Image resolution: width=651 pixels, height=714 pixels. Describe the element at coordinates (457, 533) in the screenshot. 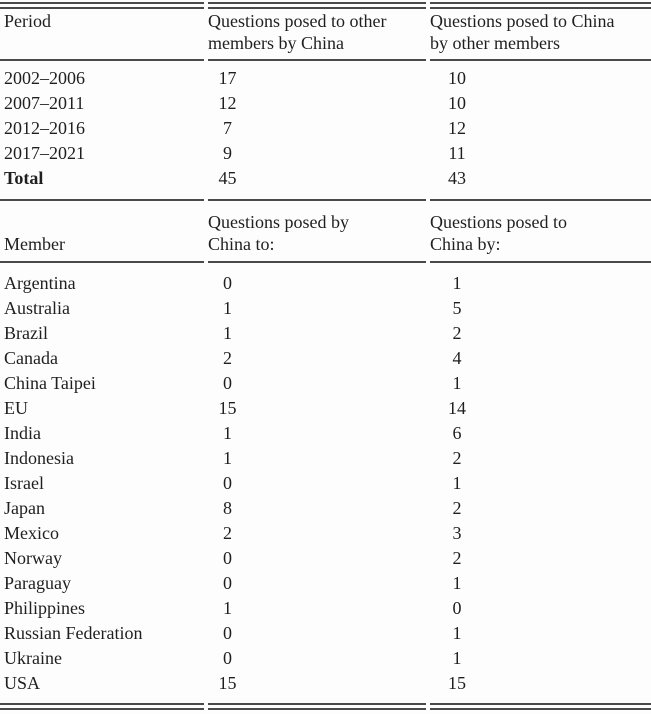

I see `value-questions-to-china: 3` at that location.